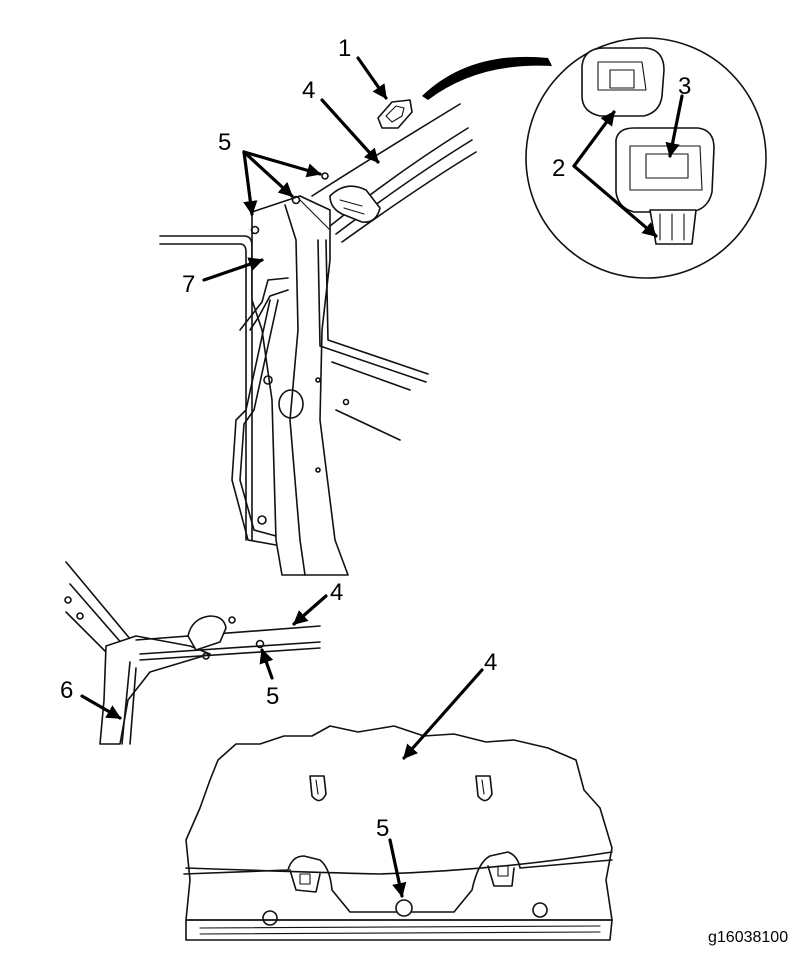 The width and height of the screenshot is (800, 958). I want to click on callout-6: 6, so click(66, 690).